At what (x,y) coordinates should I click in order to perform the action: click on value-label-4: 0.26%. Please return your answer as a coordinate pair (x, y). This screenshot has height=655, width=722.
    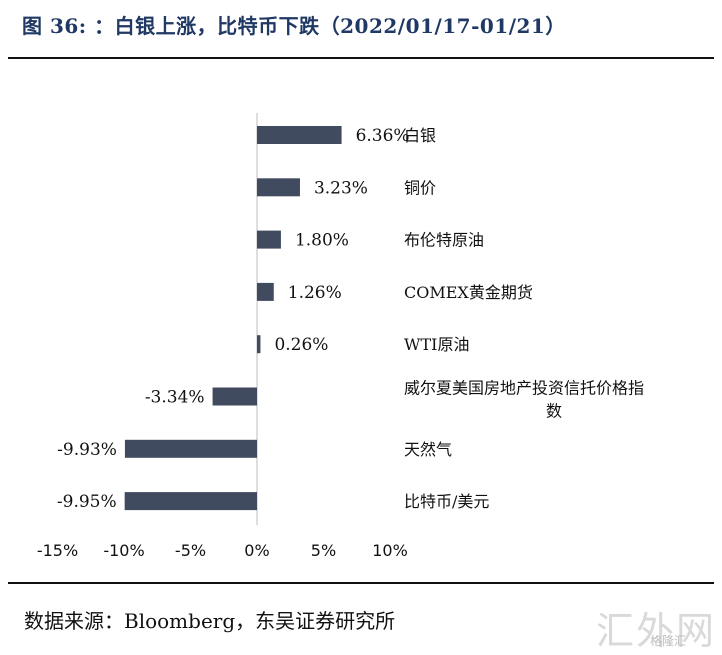
    Looking at the image, I should click on (301, 345).